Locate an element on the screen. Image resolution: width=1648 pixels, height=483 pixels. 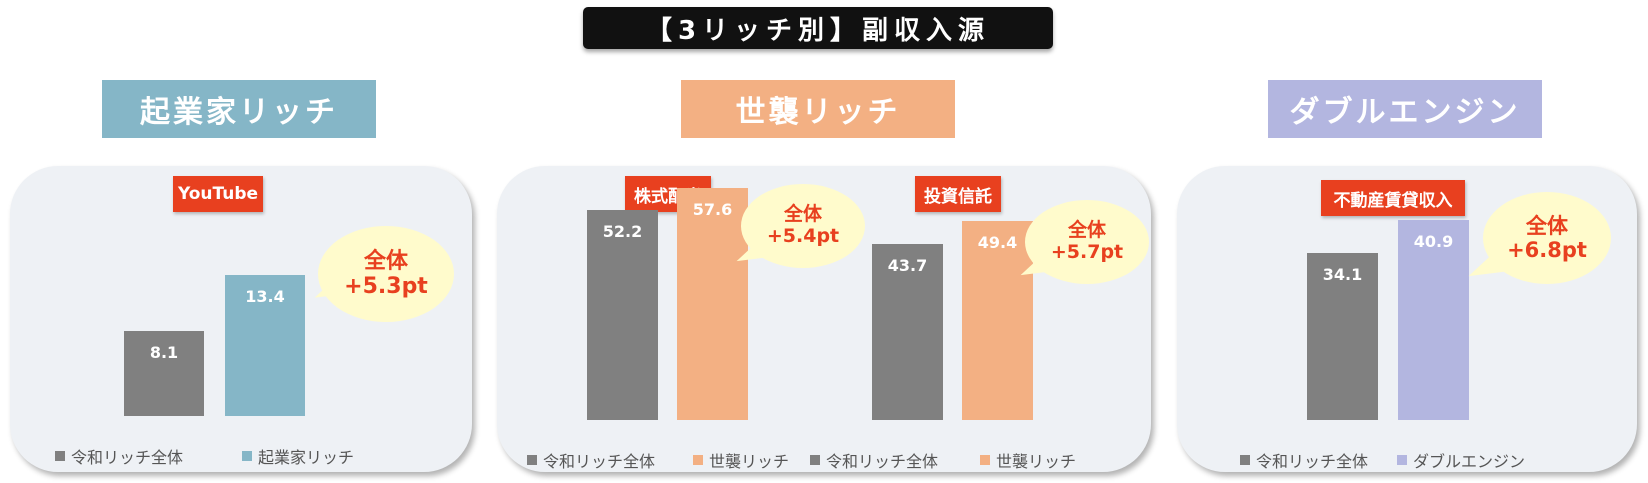
bar-double-engine-real-estate-rental: 40.9 is located at coordinates (1433, 319).